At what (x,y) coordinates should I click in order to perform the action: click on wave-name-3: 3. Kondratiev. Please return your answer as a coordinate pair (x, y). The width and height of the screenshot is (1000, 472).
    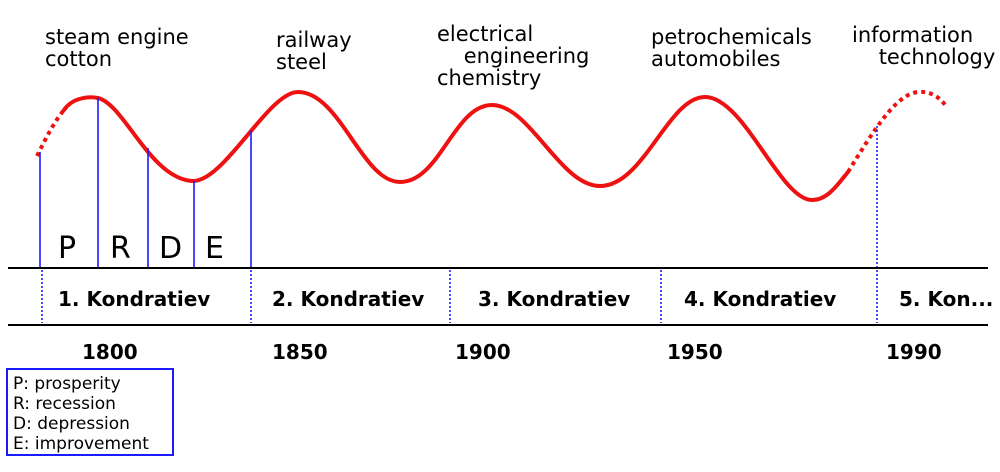
    Looking at the image, I should click on (554, 299).